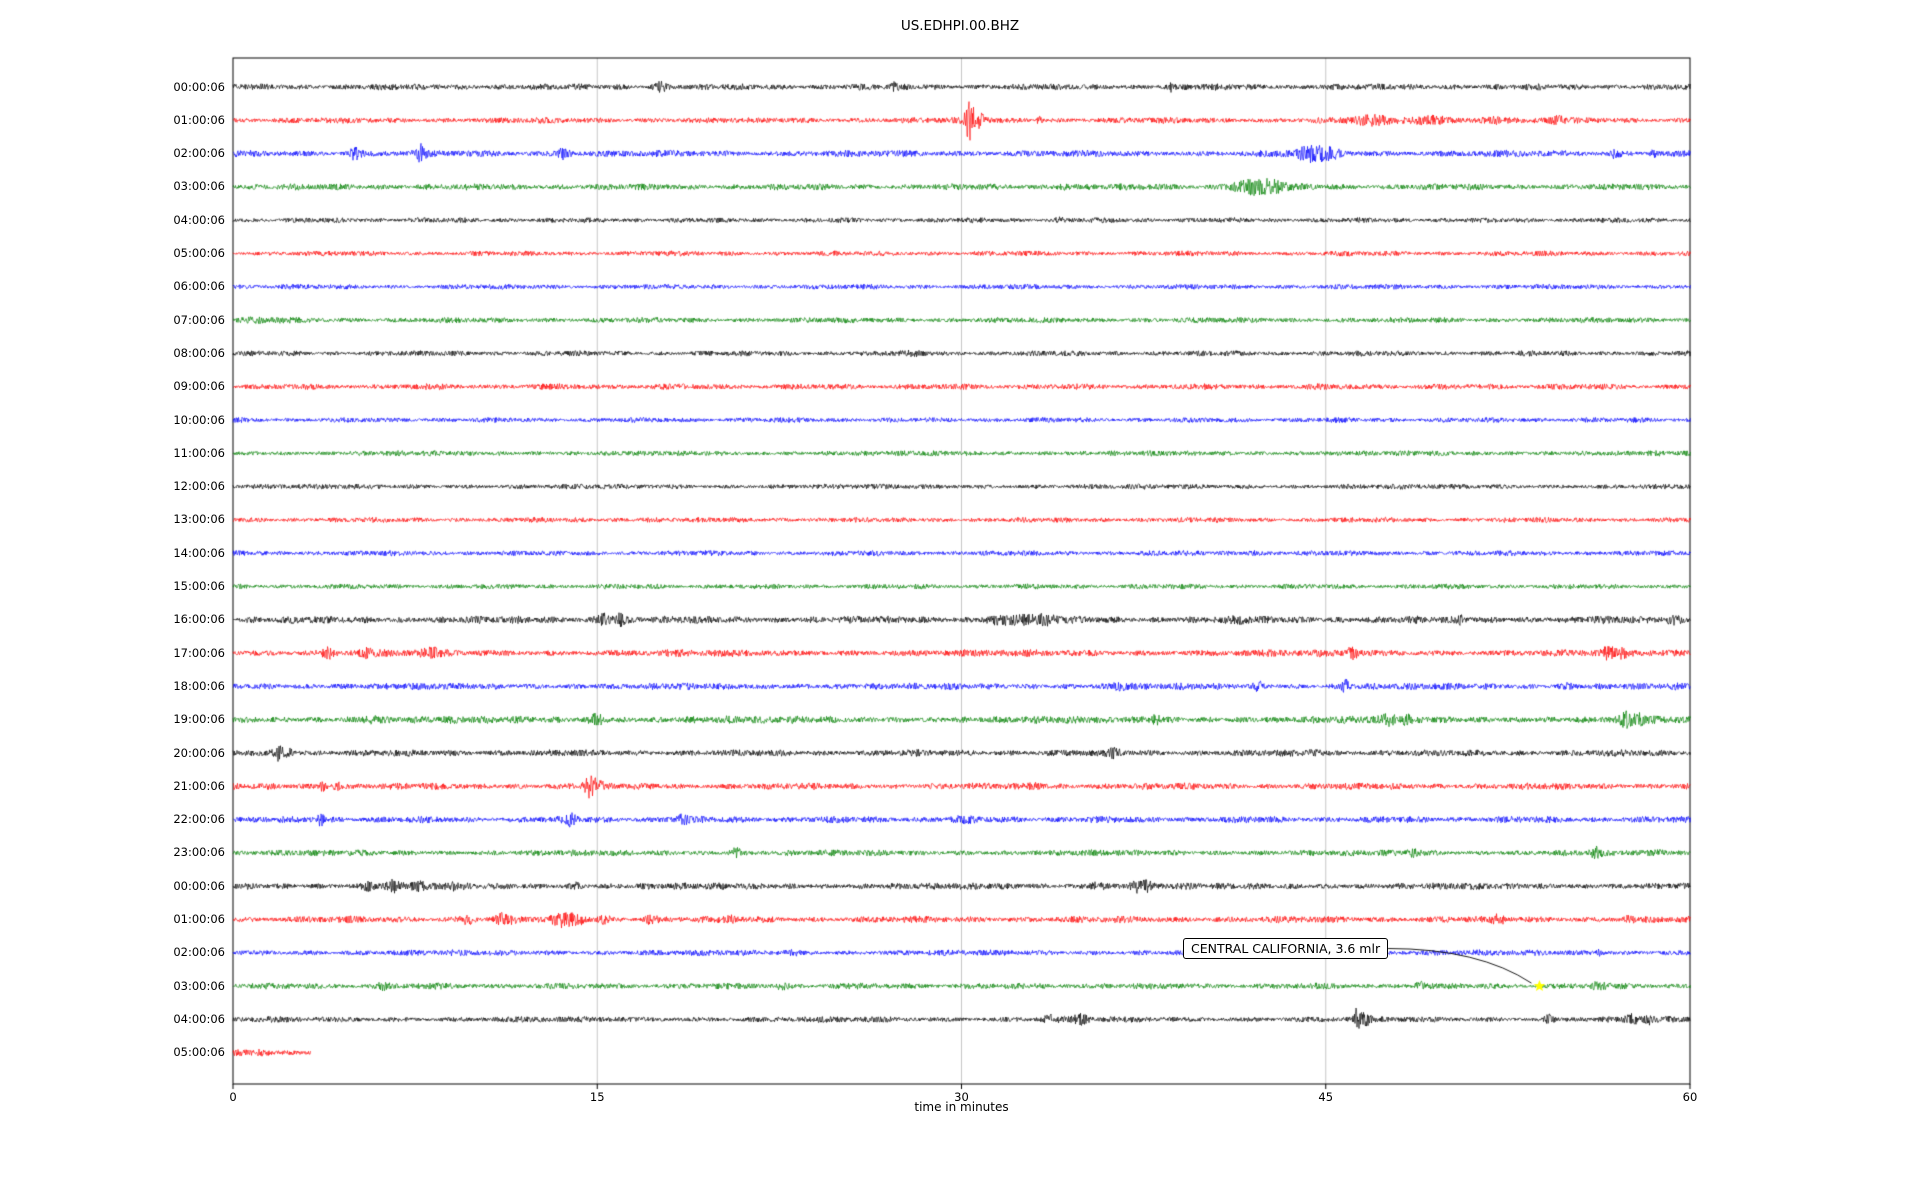  What do you see at coordinates (199, 586) in the screenshot?
I see `row-time-label: 15:00:06` at bounding box center [199, 586].